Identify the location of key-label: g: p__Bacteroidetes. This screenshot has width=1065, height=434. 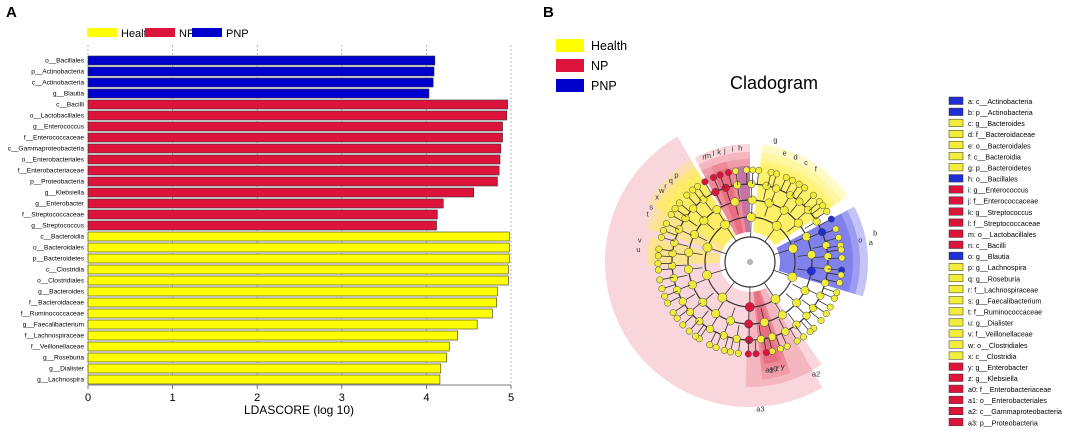
(1000, 168).